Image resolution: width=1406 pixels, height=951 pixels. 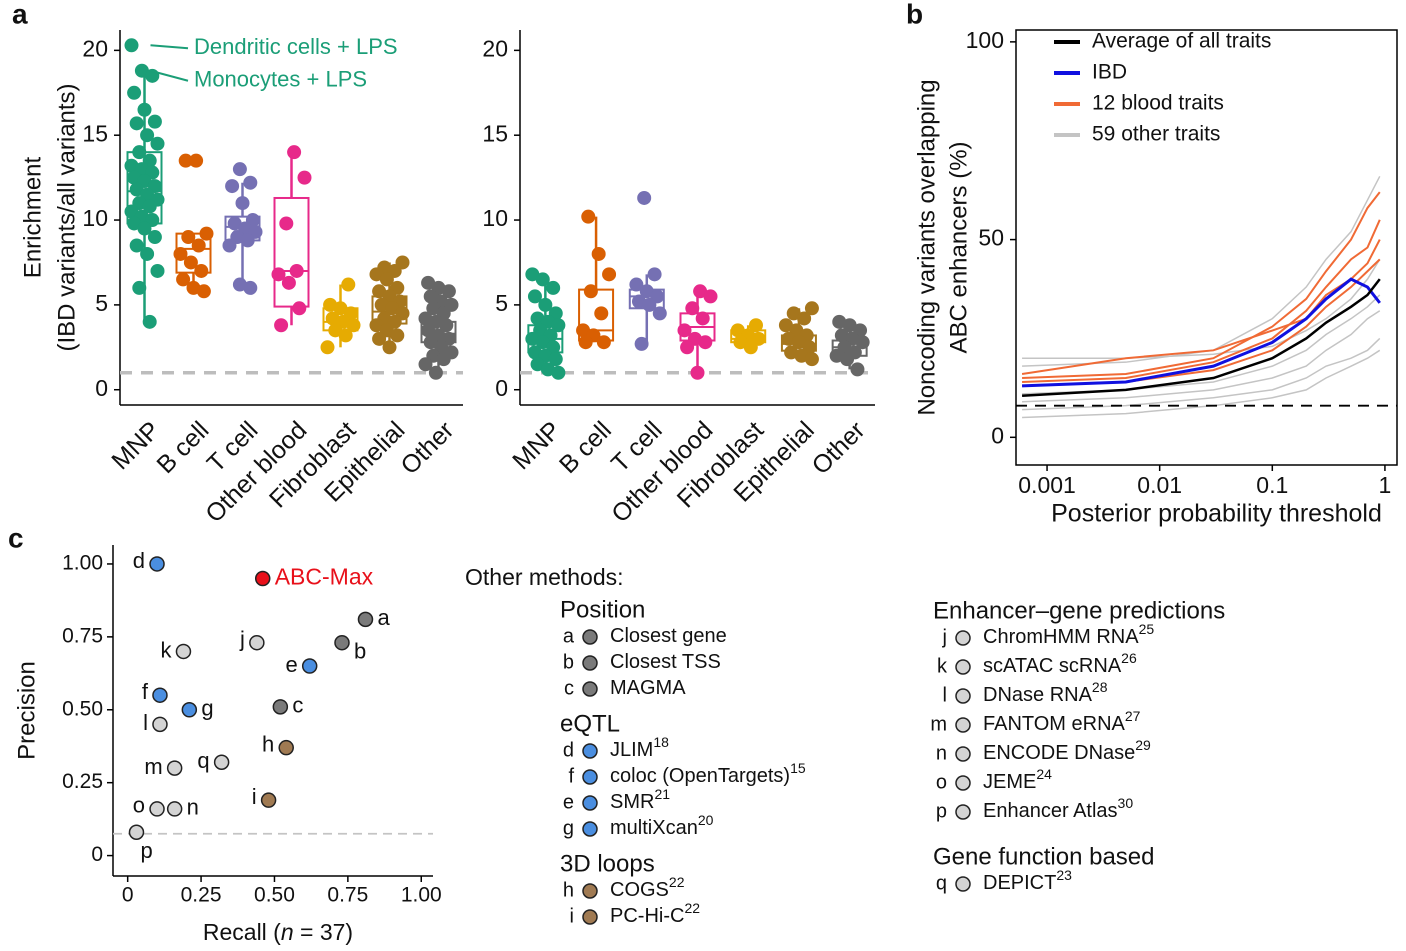 I want to click on legend-item: ENCODE DNase29, so click(x=1067, y=751).